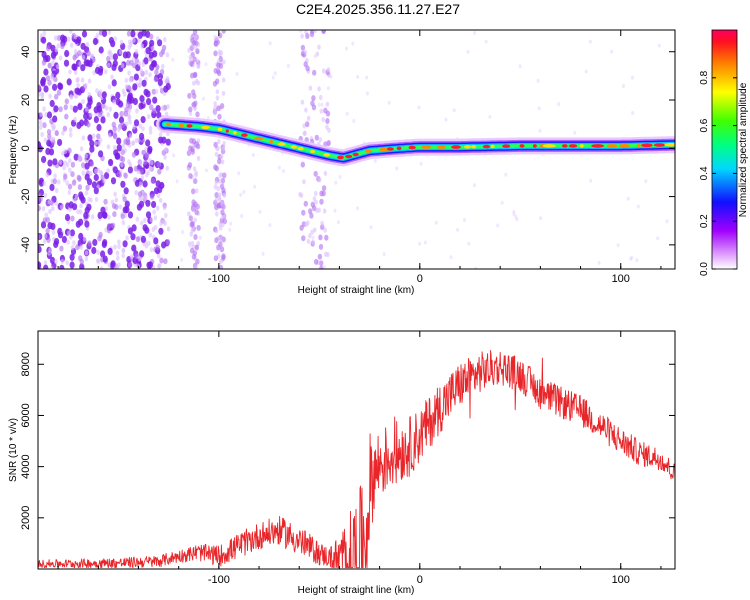 The width and height of the screenshot is (750, 600). I want to click on colorbar-tick-label: 0.8, so click(704, 77).